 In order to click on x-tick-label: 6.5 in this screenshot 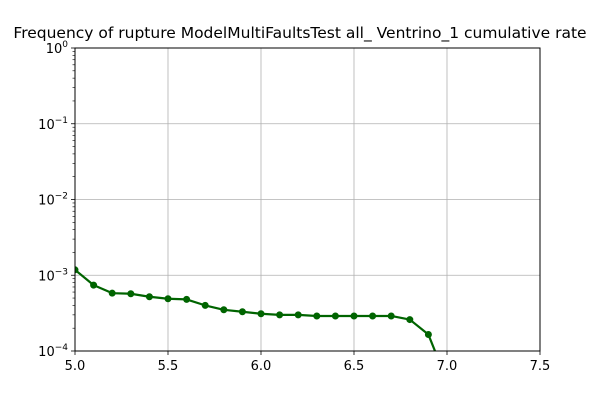, I will do `click(354, 366)`.